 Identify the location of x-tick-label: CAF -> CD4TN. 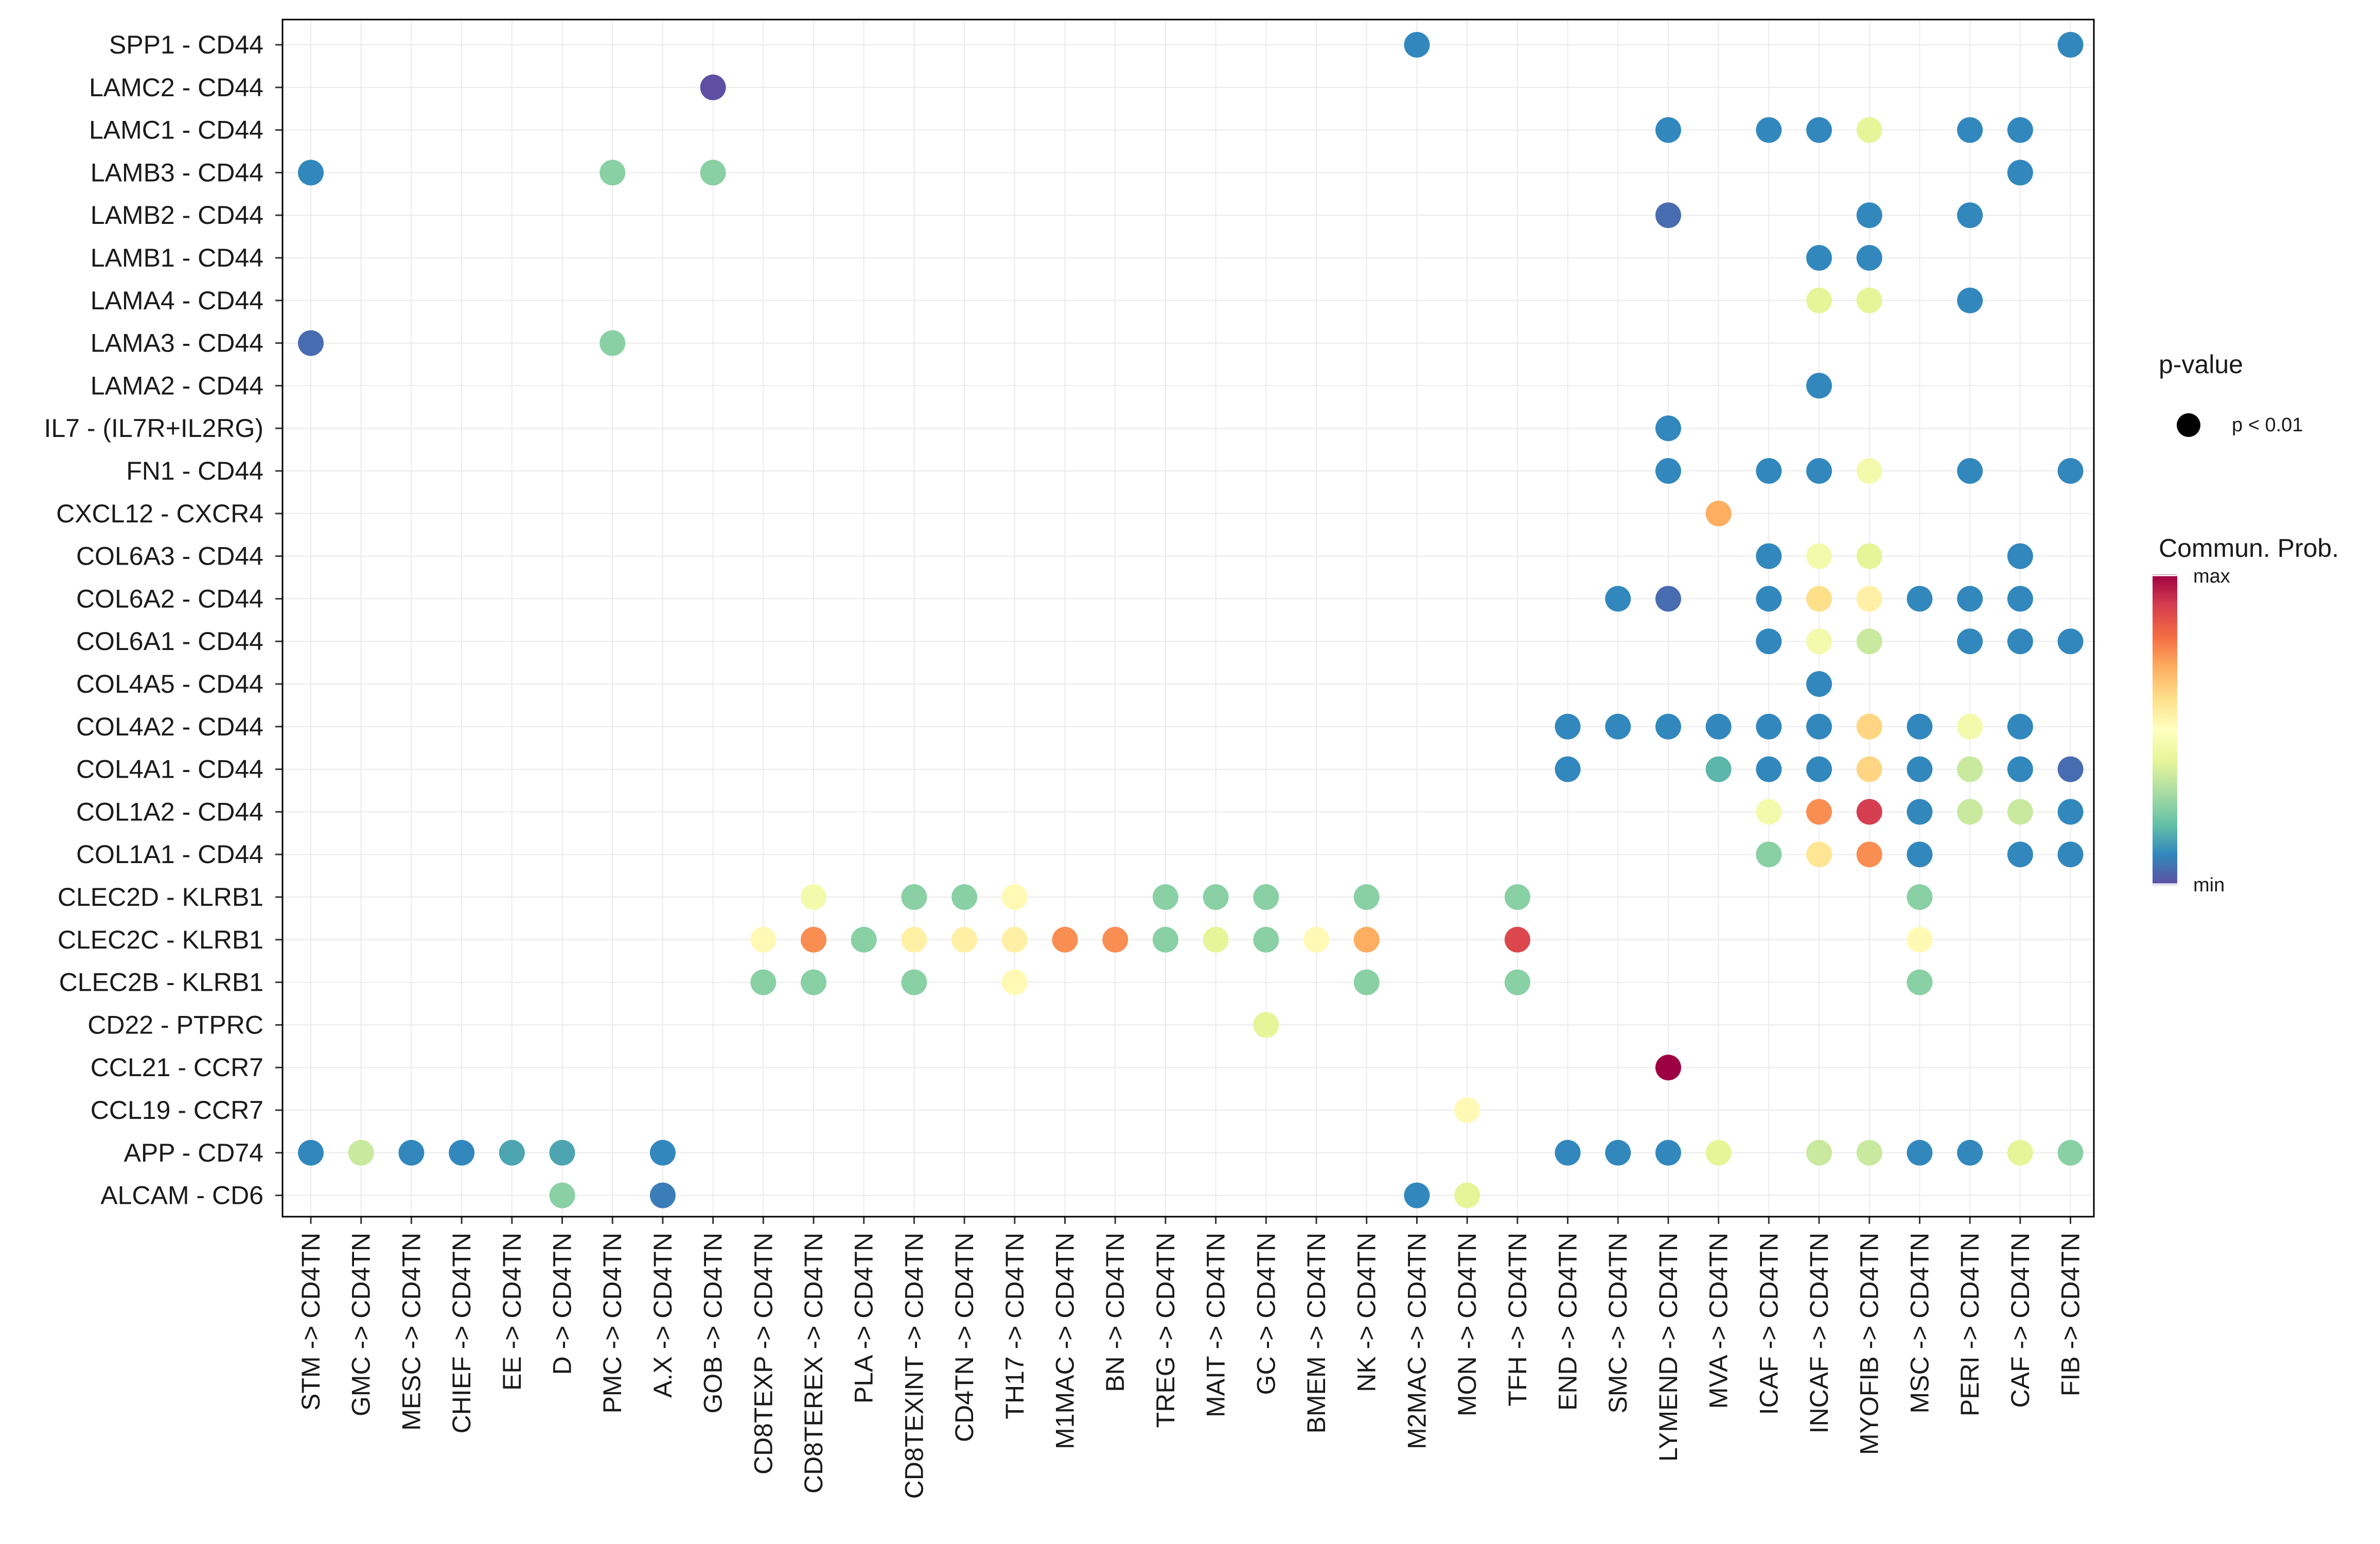
(2020, 1320).